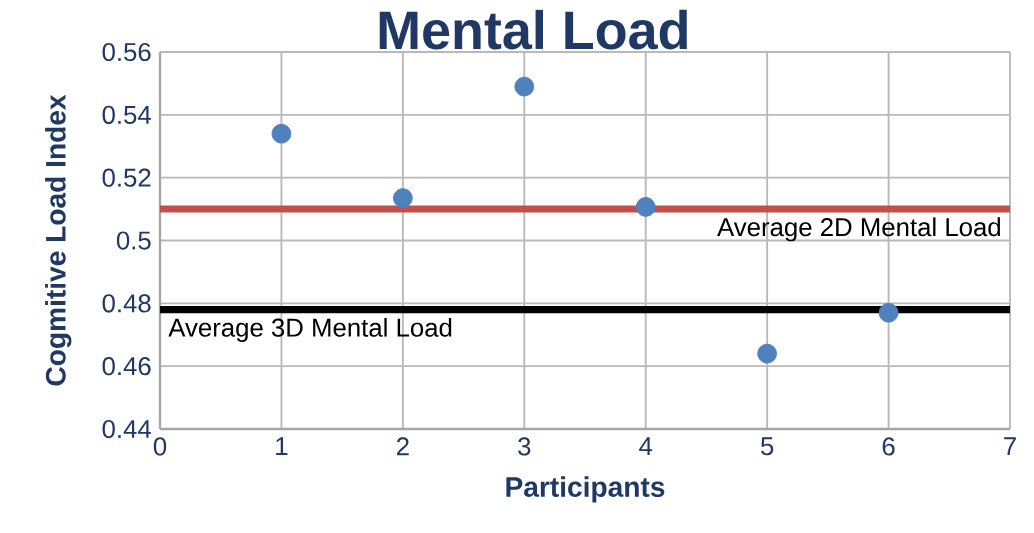 This screenshot has height=533, width=1034. Describe the element at coordinates (310, 329) in the screenshot. I see `ref-line-label: Average 3D Mental Load` at that location.